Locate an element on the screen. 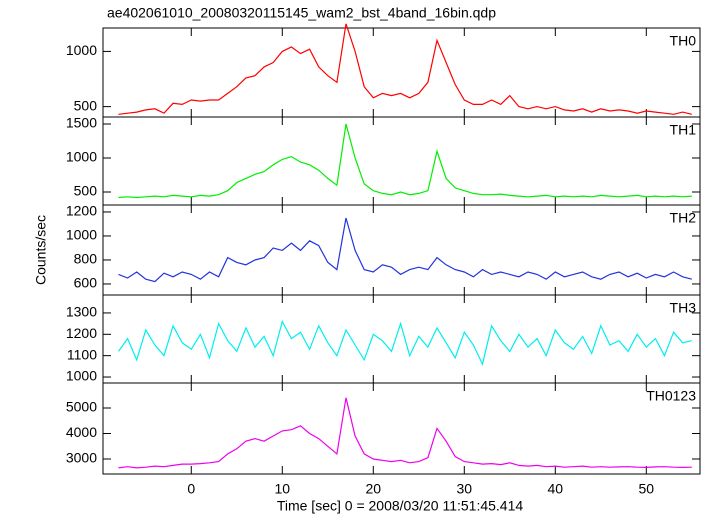 Image resolution: width=717 pixels, height=516 pixels. panel-label: TH2 is located at coordinates (683, 218).